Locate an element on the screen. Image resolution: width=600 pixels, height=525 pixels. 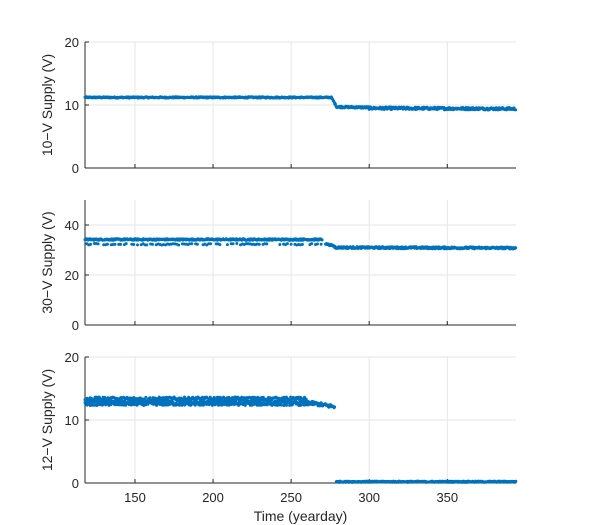
x-tick-label: 300 is located at coordinates (369, 497).